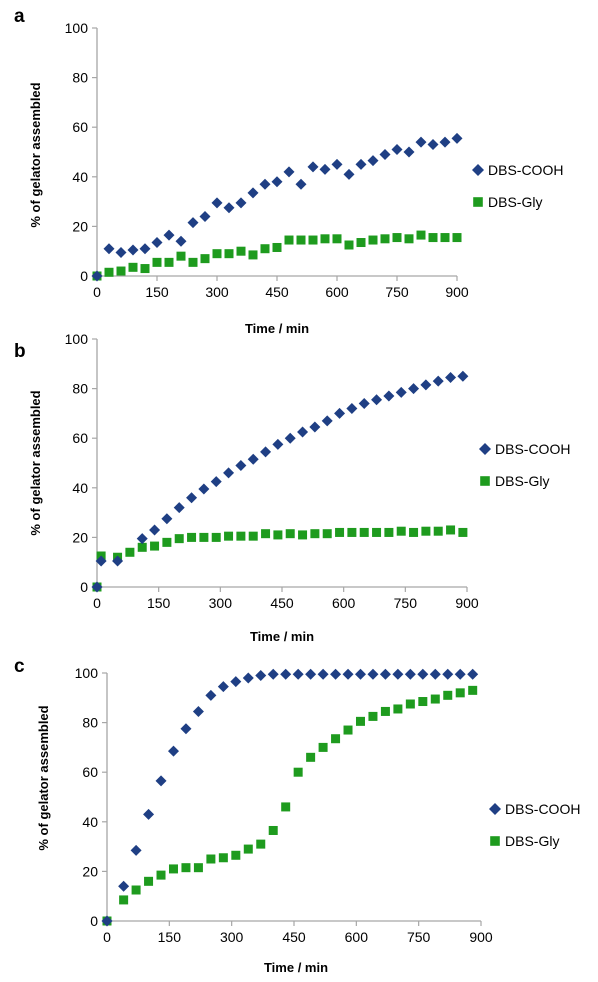 The image size is (598, 982). Describe the element at coordinates (80, 127) in the screenshot. I see `y-tick-label: 60` at that location.